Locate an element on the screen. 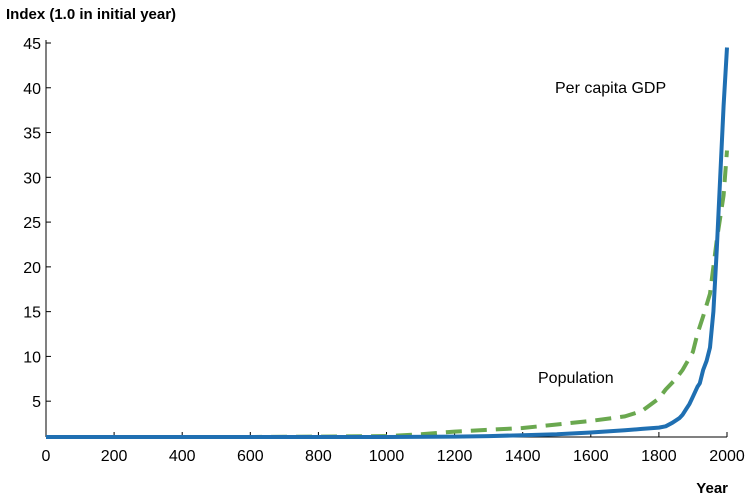 This screenshot has height=503, width=748. x-tick-label: 1400 is located at coordinates (523, 456).